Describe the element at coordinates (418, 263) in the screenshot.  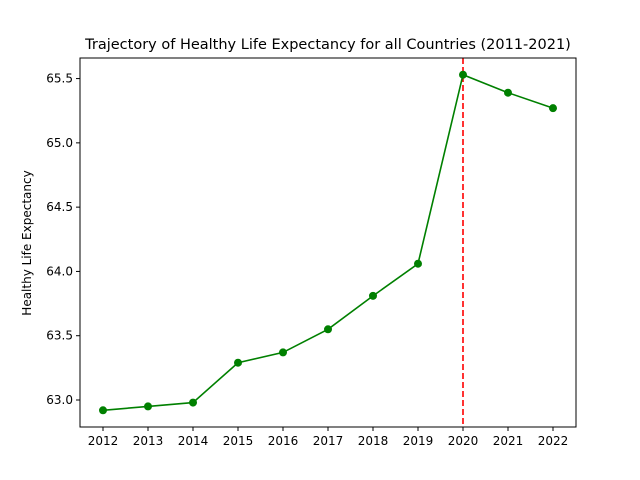
I see `data-point-2019` at that location.